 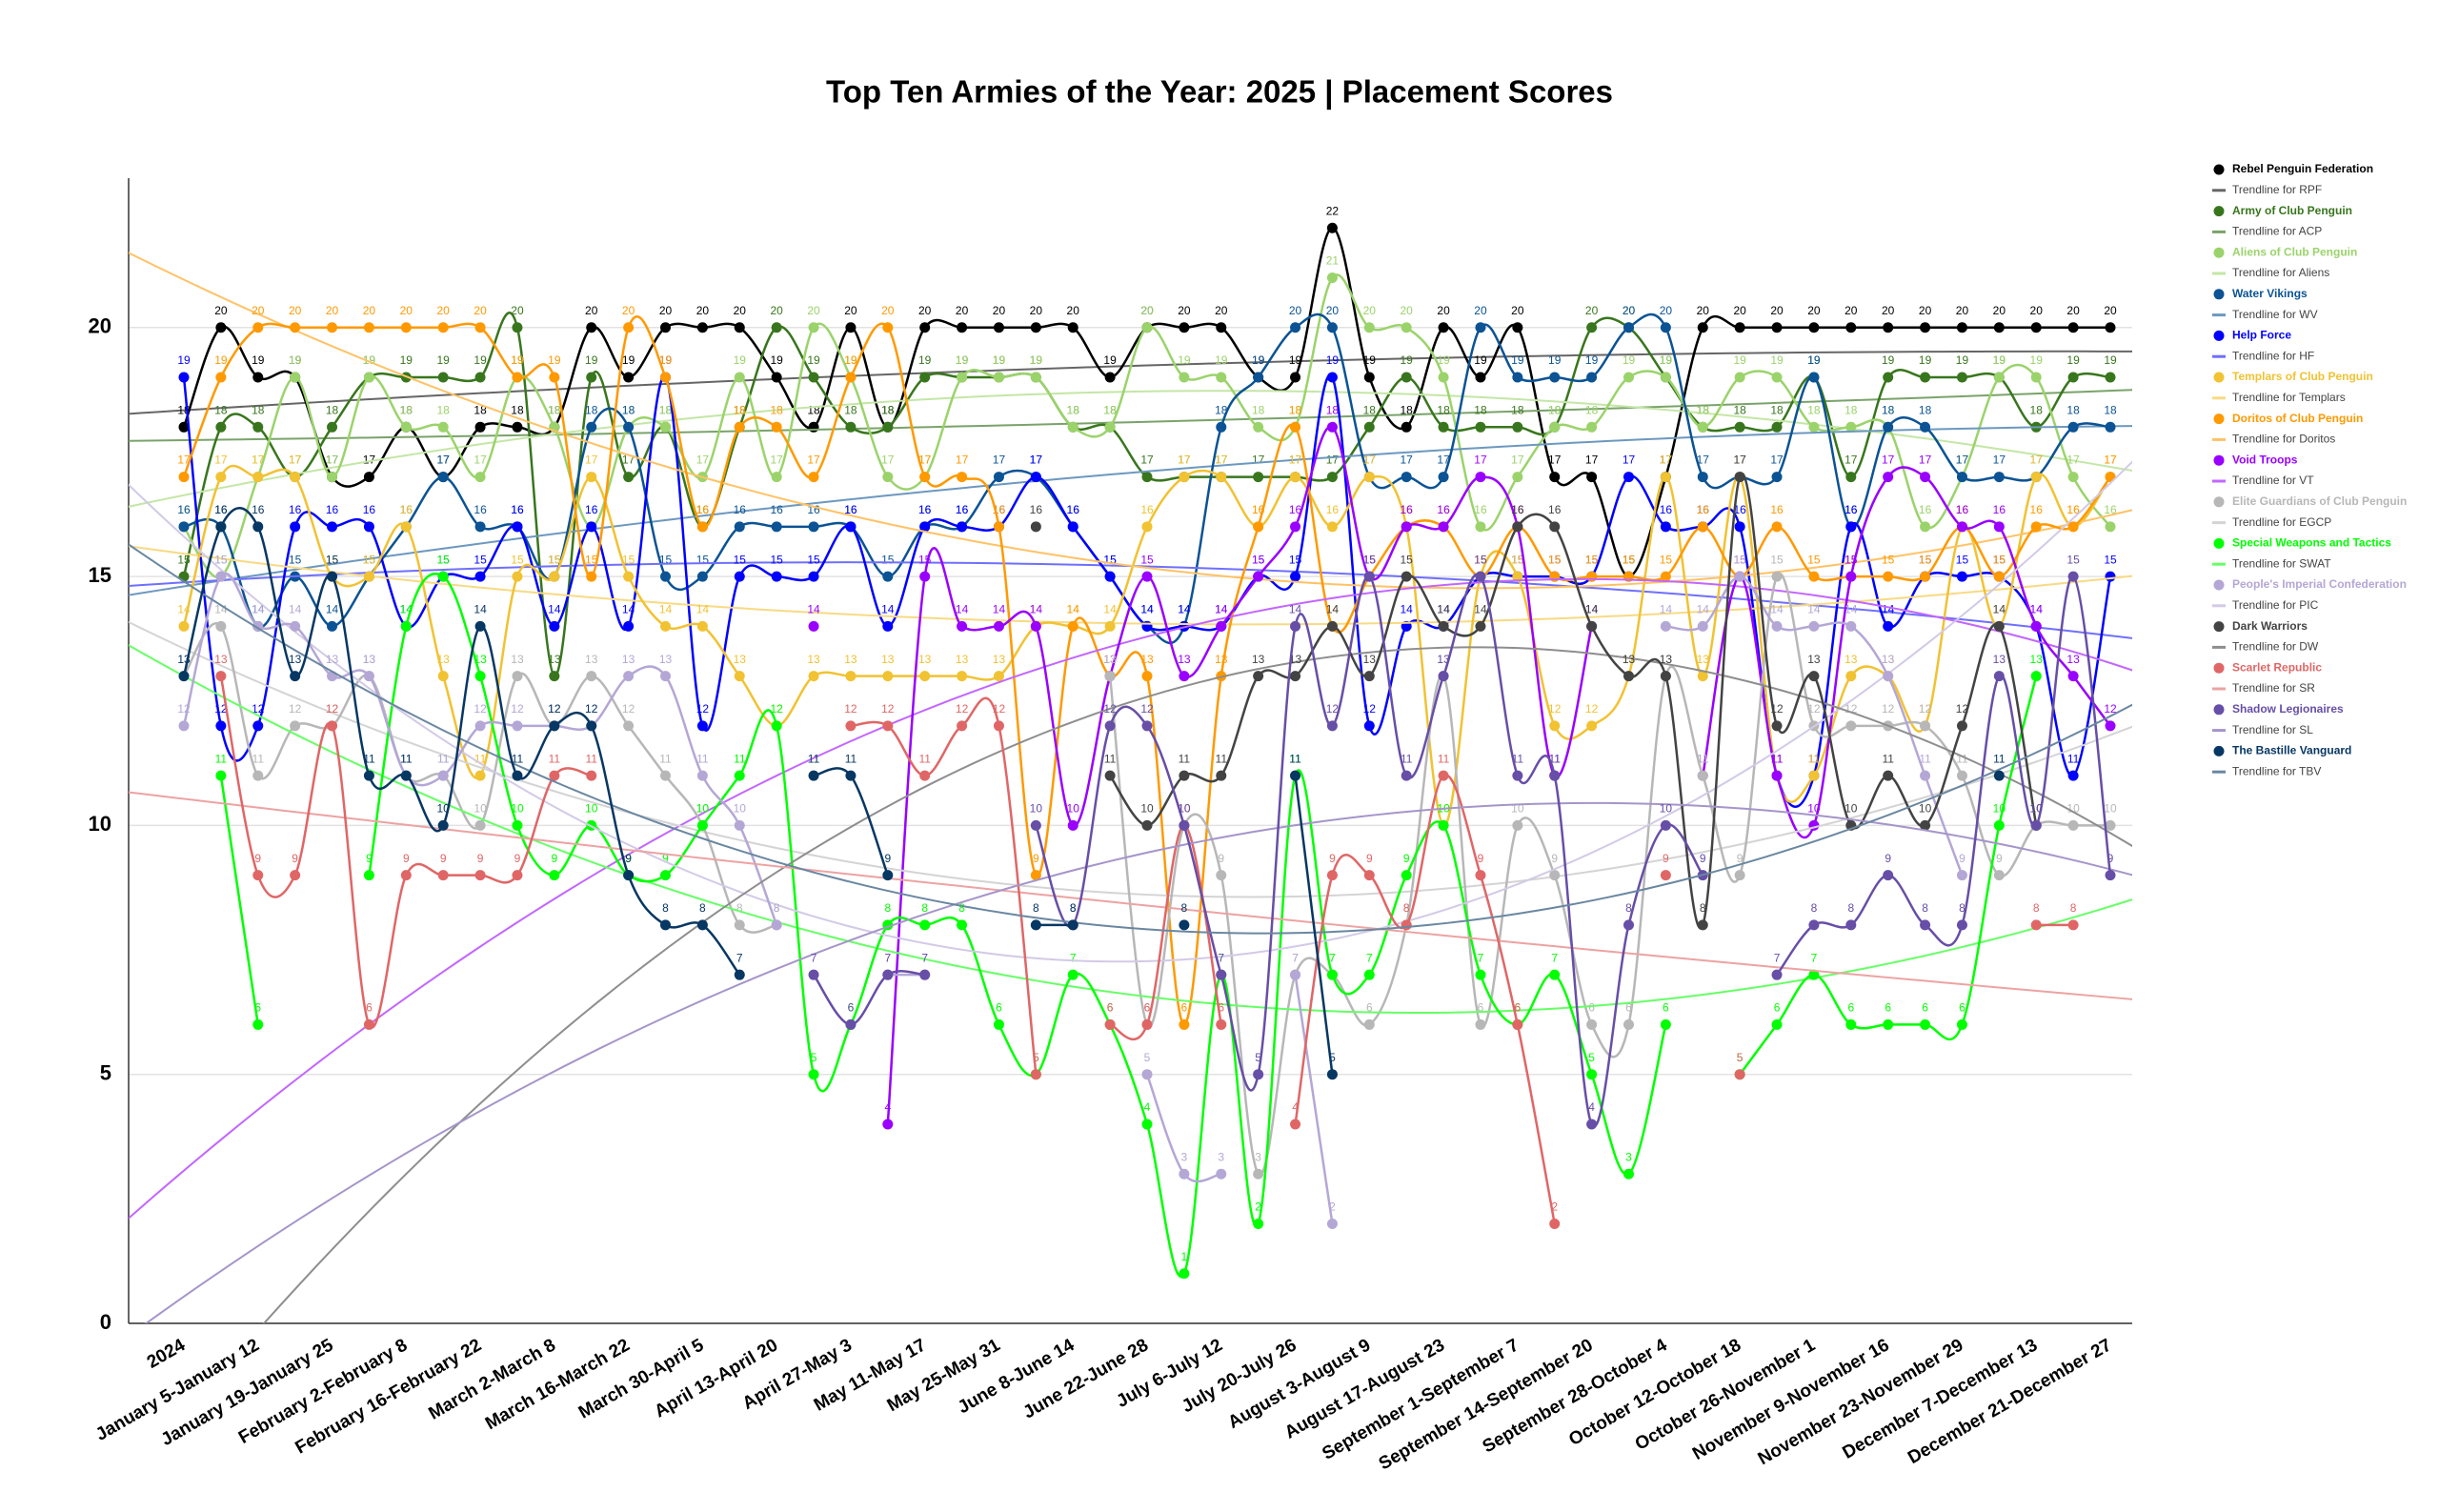 What do you see at coordinates (2219, 419) in the screenshot?
I see `legend-marker` at bounding box center [2219, 419].